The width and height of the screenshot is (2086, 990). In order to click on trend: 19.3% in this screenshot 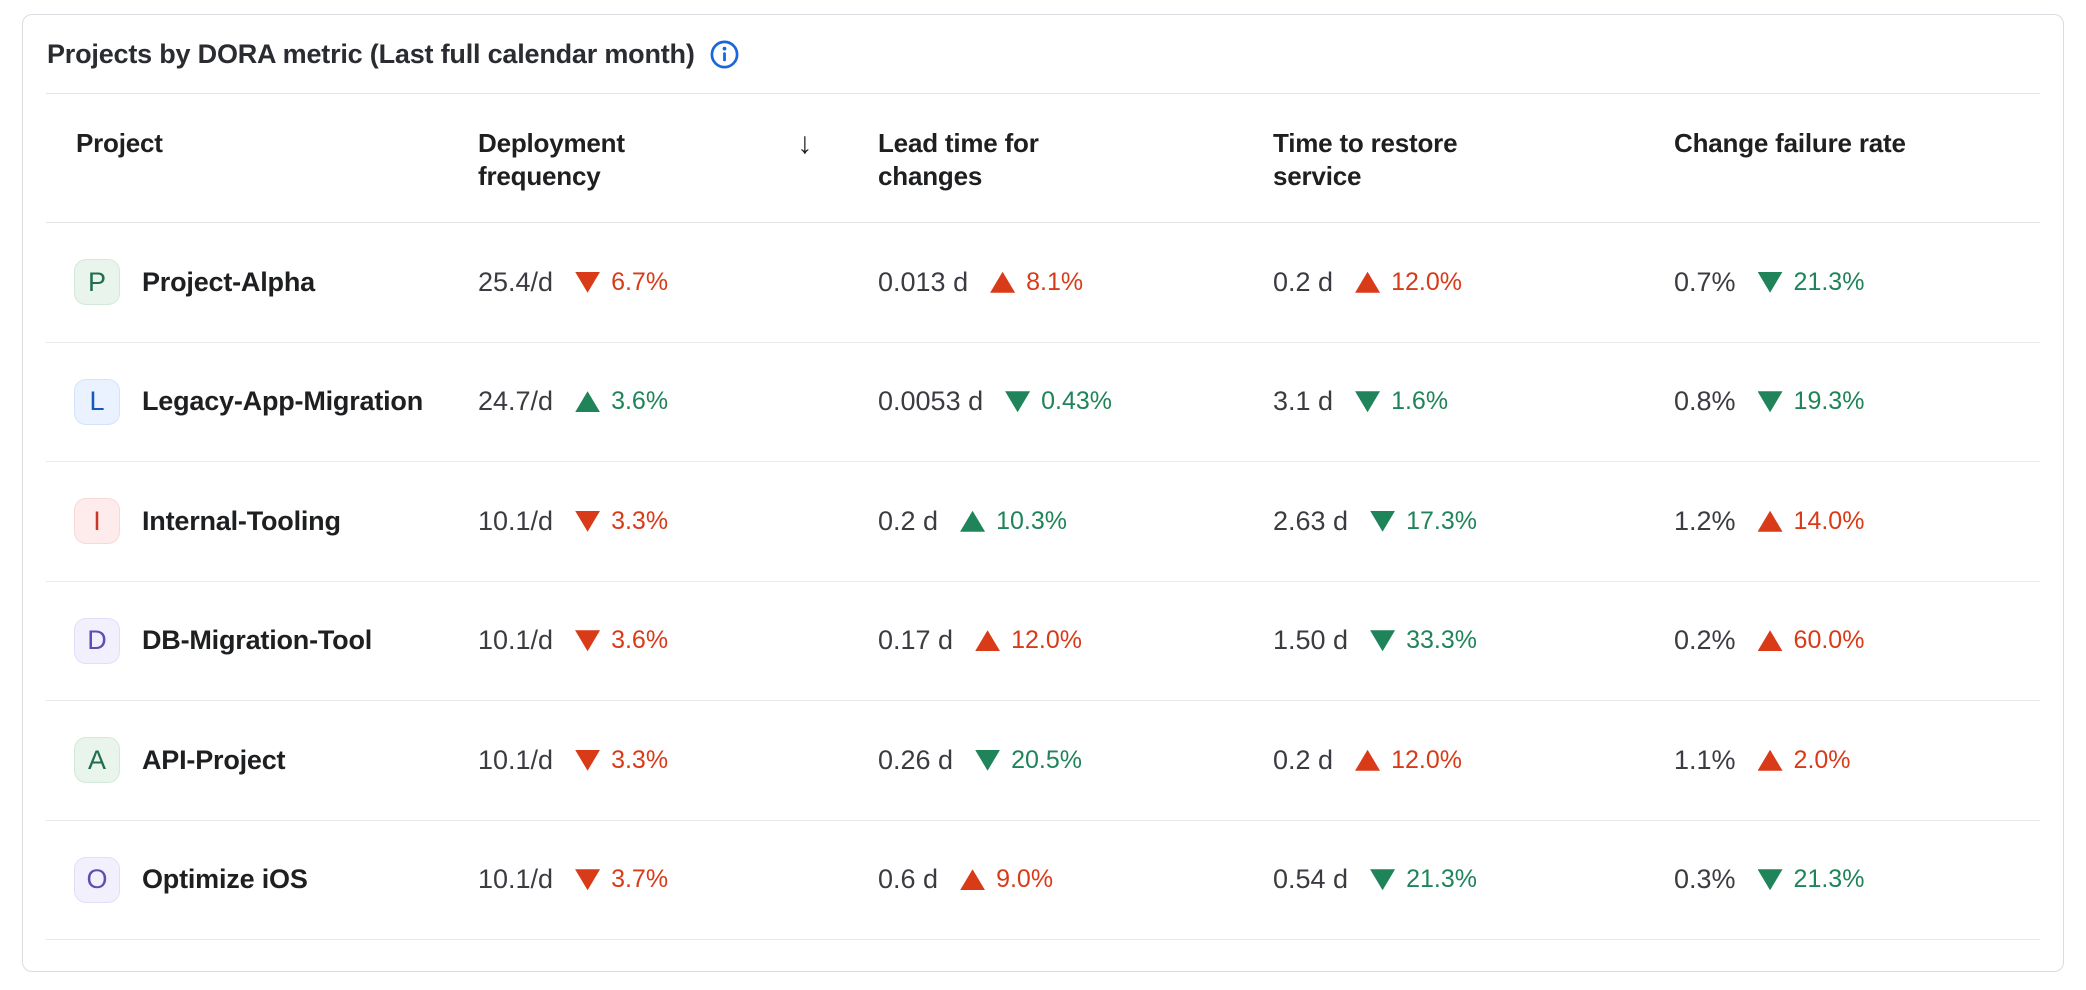, I will do `click(1811, 401)`.